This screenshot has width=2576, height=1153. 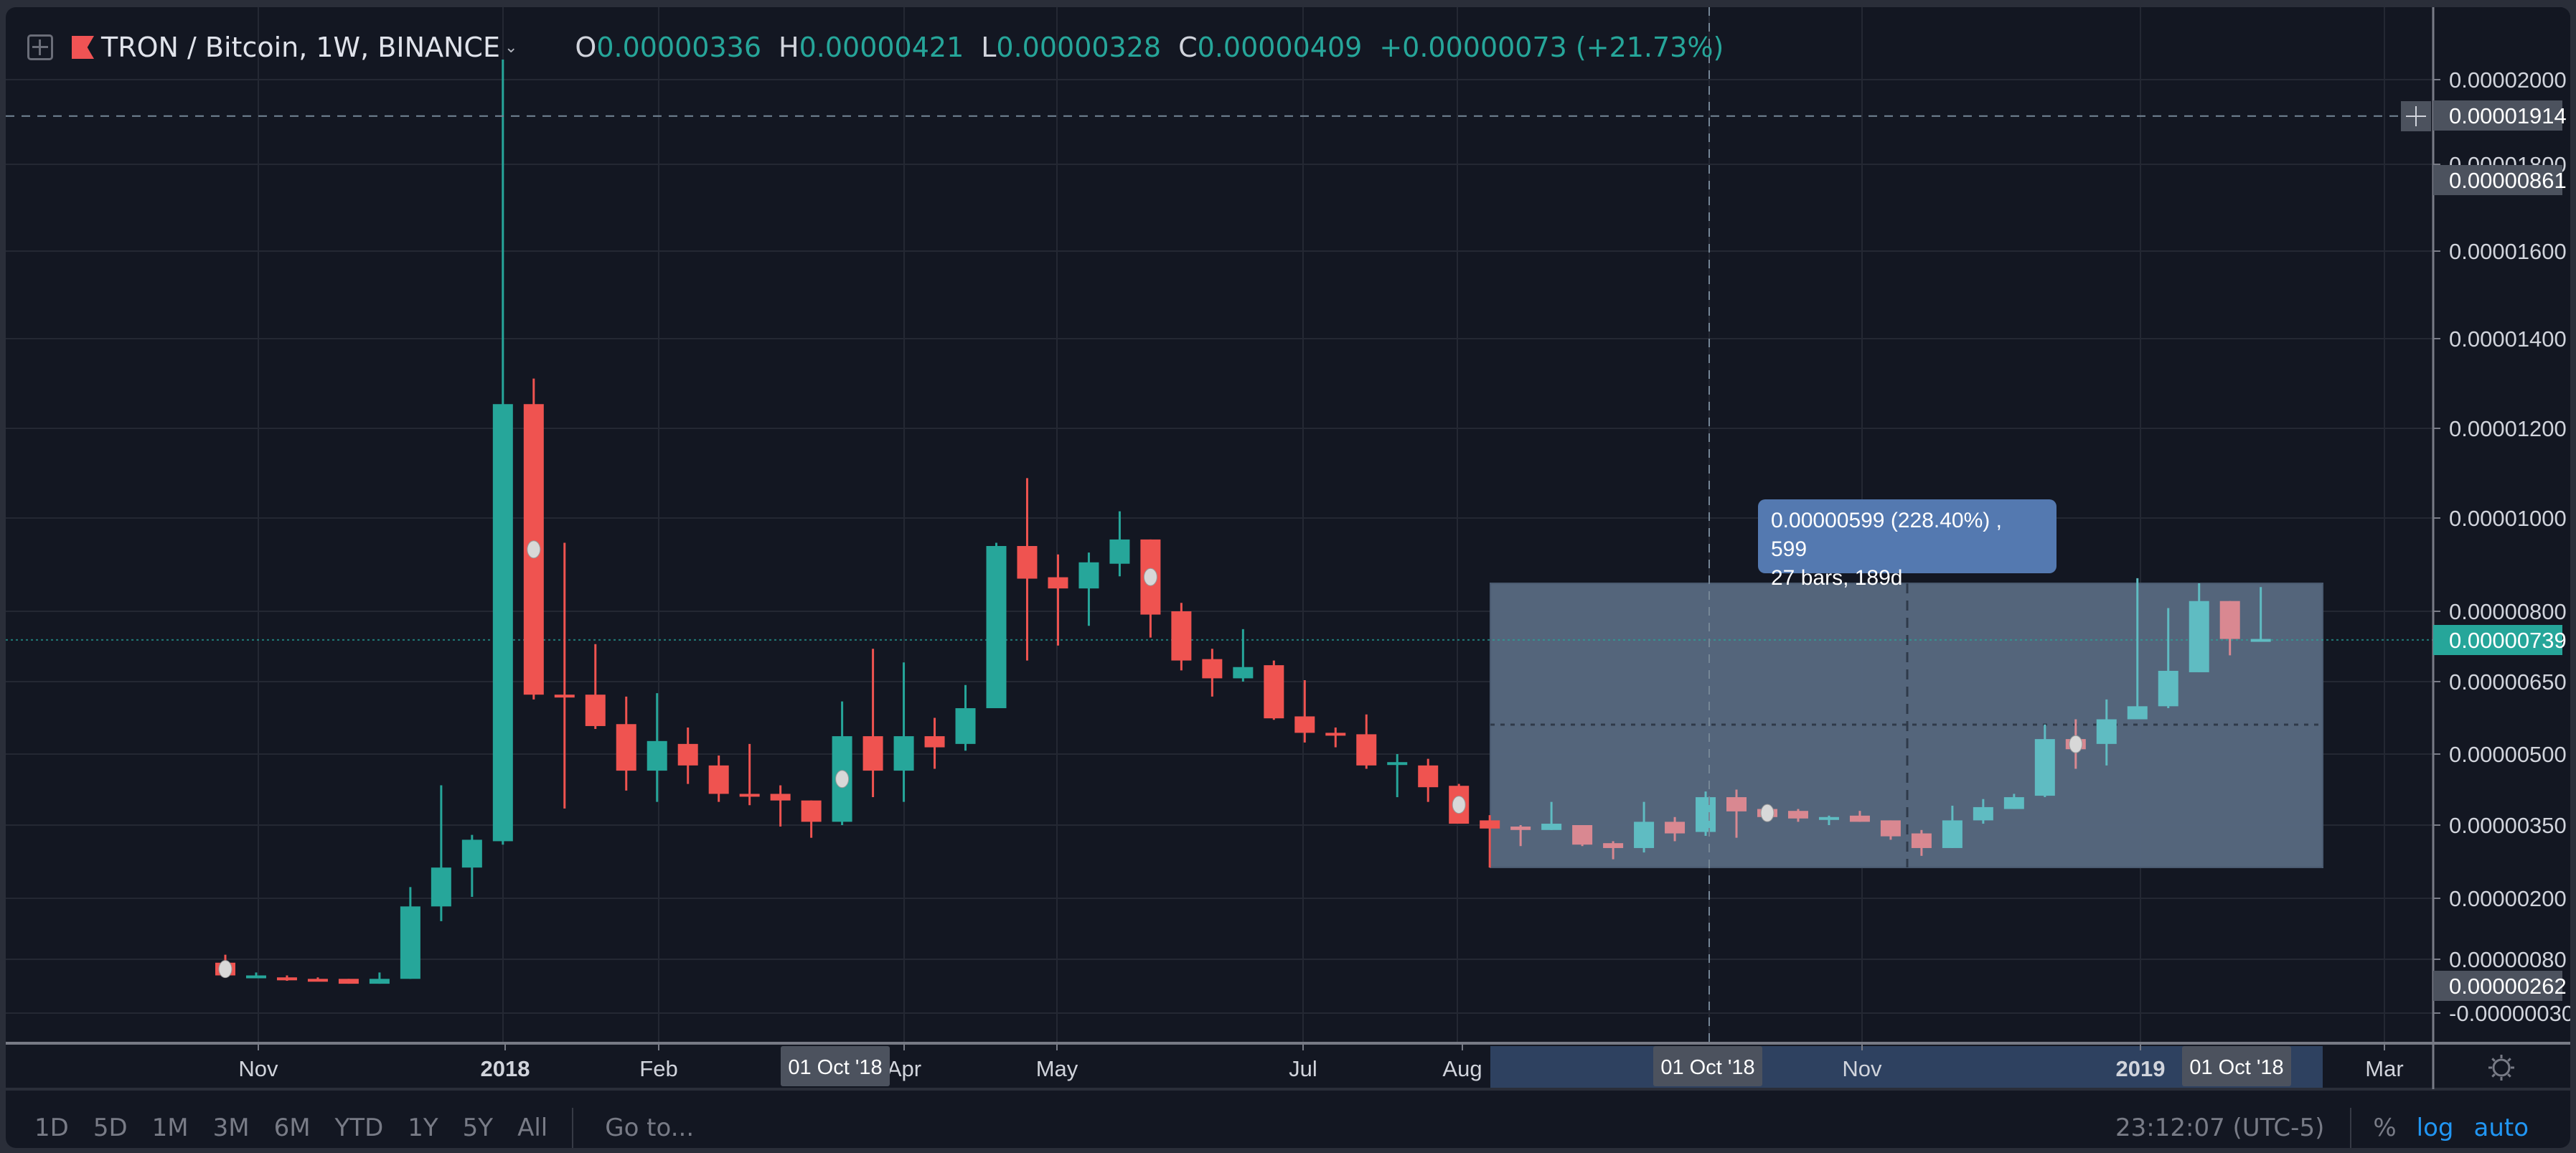 I want to click on range-1d: 1D, so click(x=51, y=1128).